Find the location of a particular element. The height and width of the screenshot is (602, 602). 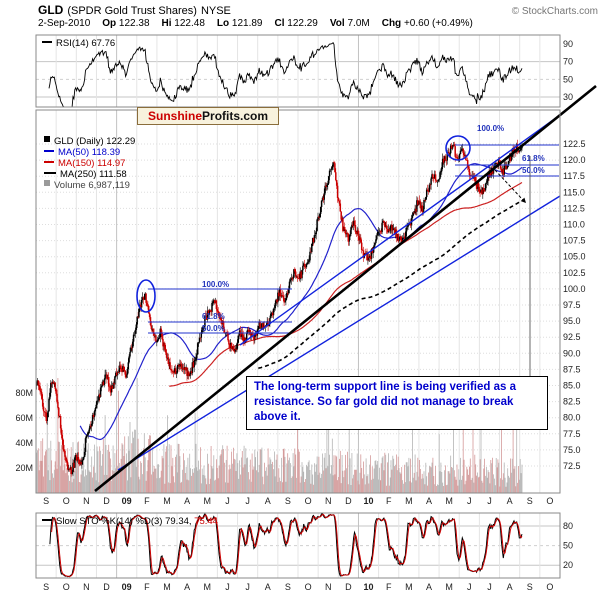

sto-tick-label: 20 is located at coordinates (568, 565).